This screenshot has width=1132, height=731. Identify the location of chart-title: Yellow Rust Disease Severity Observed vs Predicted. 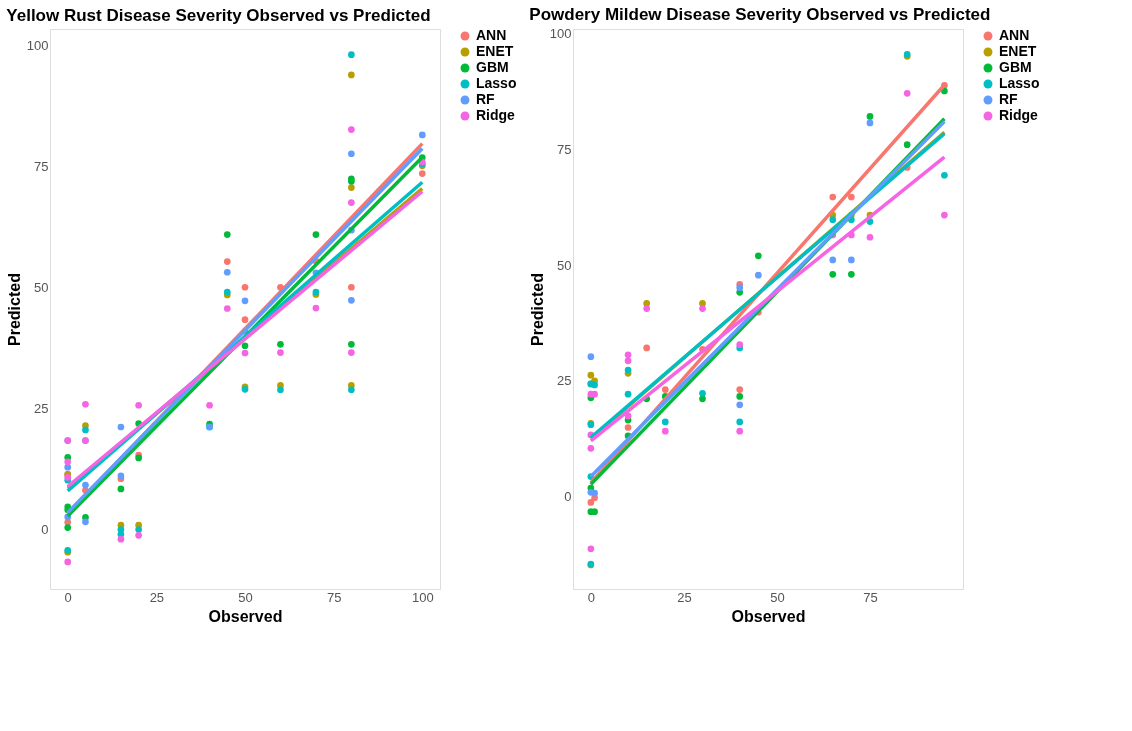
(218, 15).